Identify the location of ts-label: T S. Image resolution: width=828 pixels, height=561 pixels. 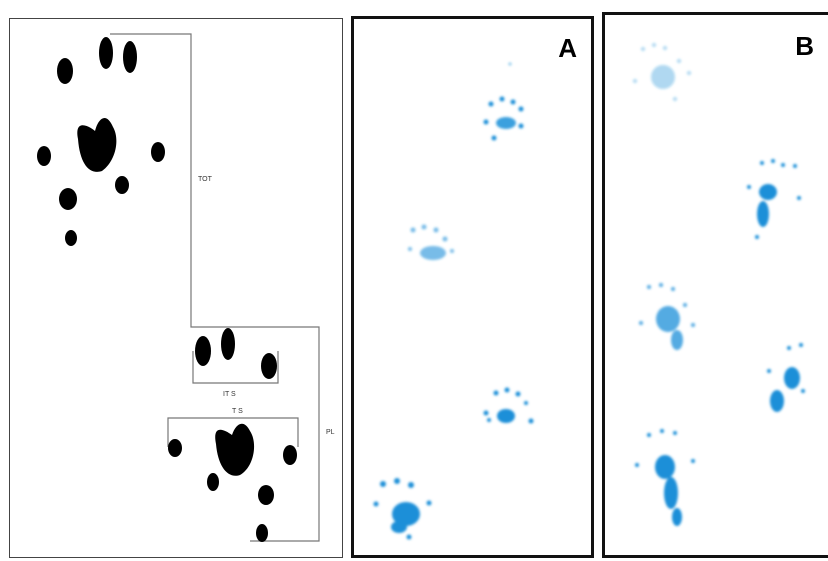
(237, 411).